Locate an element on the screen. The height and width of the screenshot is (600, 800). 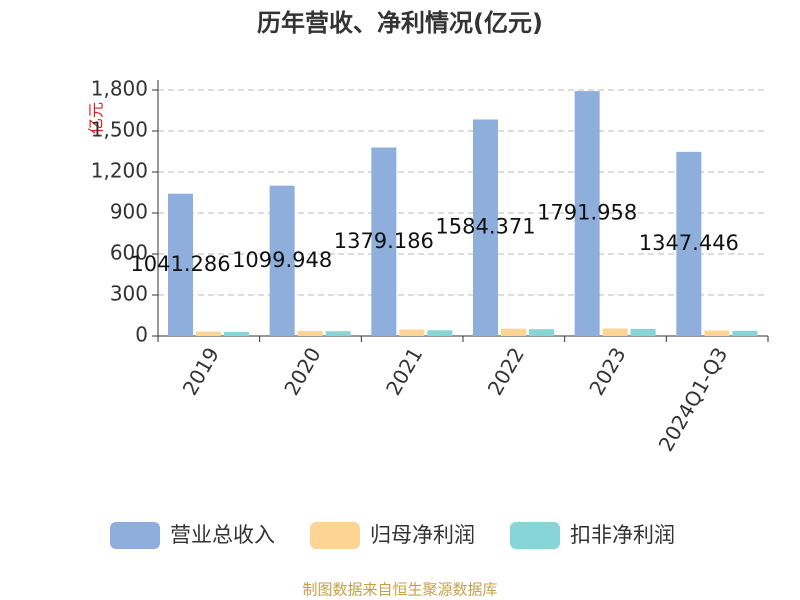
legend-label: 营业总收入 is located at coordinates (222, 535).